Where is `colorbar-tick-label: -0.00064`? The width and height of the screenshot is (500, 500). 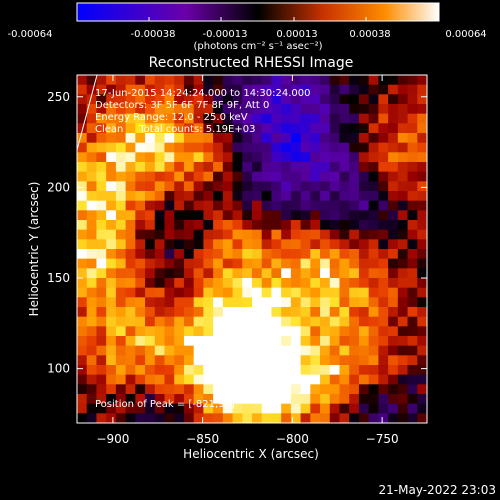
colorbar-tick-label: -0.00064 is located at coordinates (30, 34).